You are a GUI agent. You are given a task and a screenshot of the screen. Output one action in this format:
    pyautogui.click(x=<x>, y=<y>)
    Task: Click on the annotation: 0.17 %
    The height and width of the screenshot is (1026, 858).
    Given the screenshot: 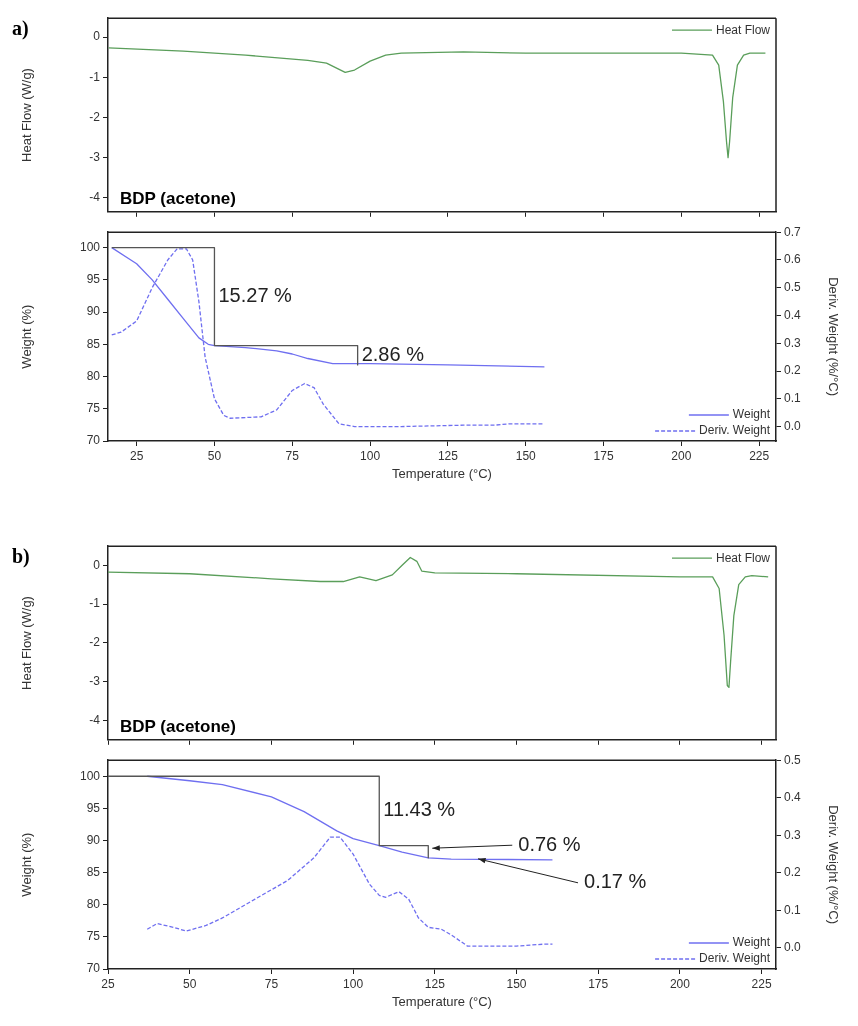 What is the action you would take?
    pyautogui.click(x=615, y=881)
    